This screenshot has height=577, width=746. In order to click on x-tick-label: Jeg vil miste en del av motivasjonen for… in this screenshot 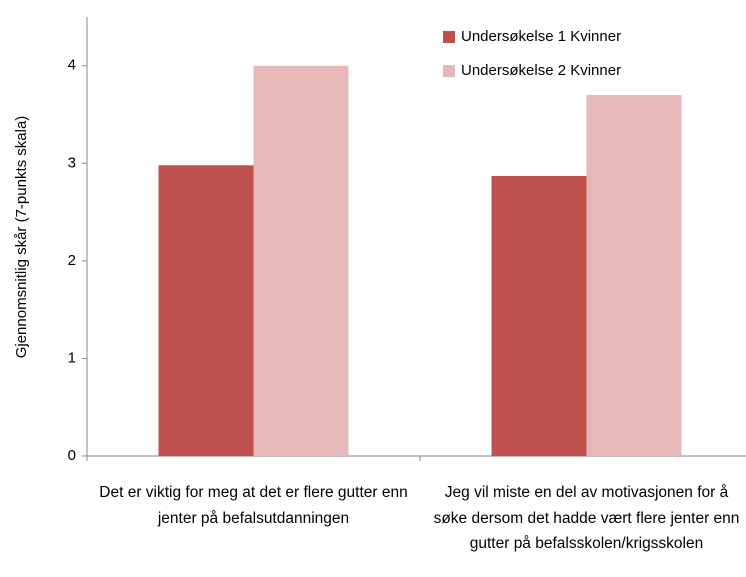, I will do `click(586, 518)`.